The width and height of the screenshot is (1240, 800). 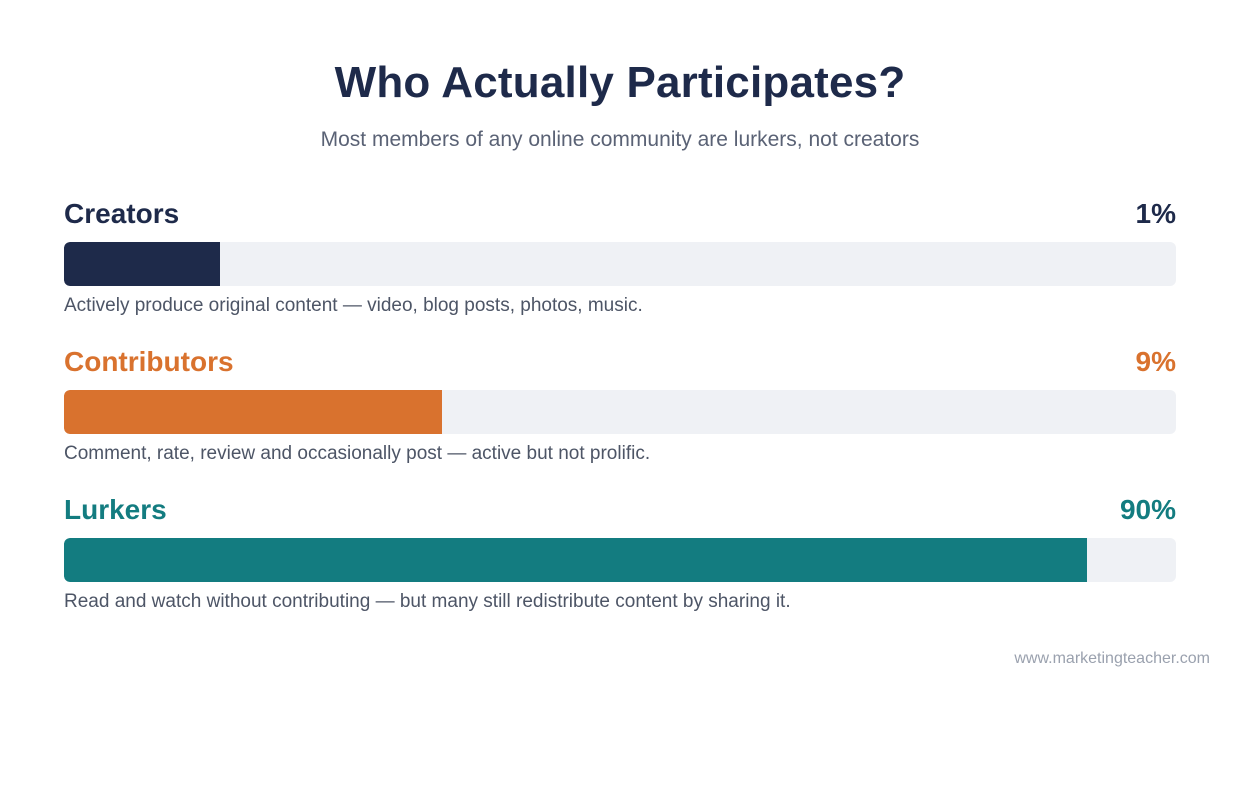 I want to click on bar-creators, so click(x=142, y=264).